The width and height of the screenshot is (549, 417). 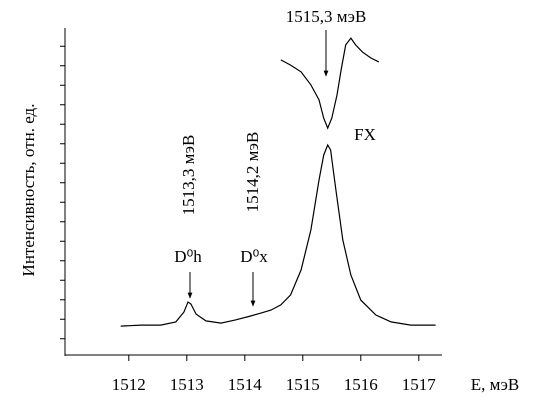 I want to click on x-tick-label: 1512, so click(x=129, y=384).